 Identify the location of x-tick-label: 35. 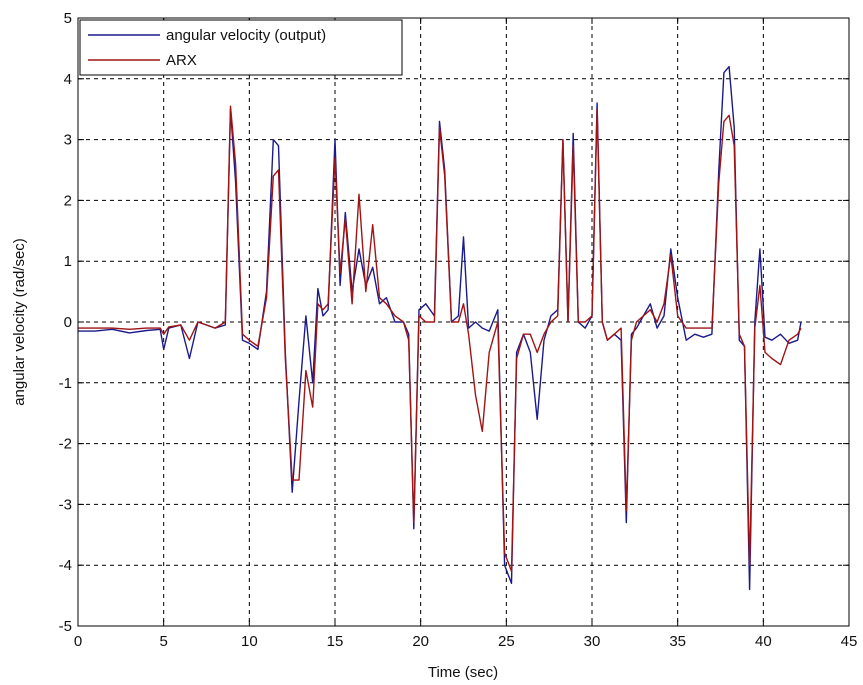
(677, 641).